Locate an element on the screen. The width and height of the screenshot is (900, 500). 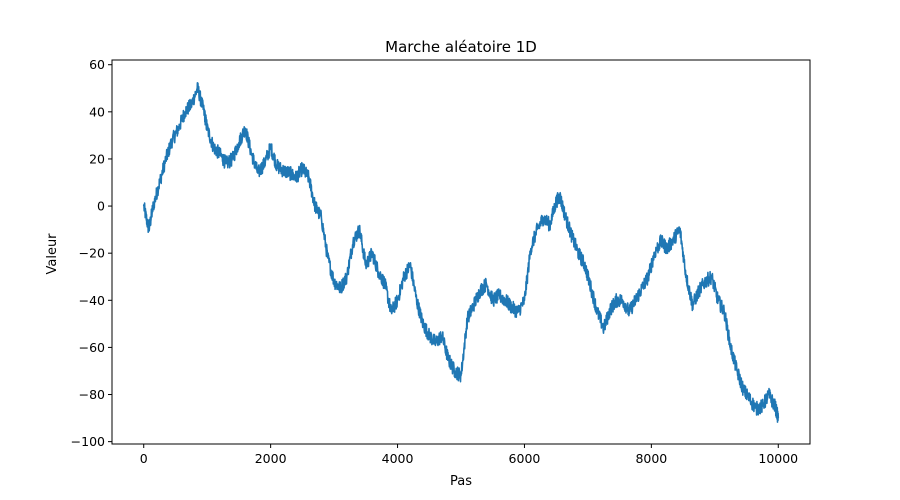
x-tick-label: 4000 is located at coordinates (398, 458).